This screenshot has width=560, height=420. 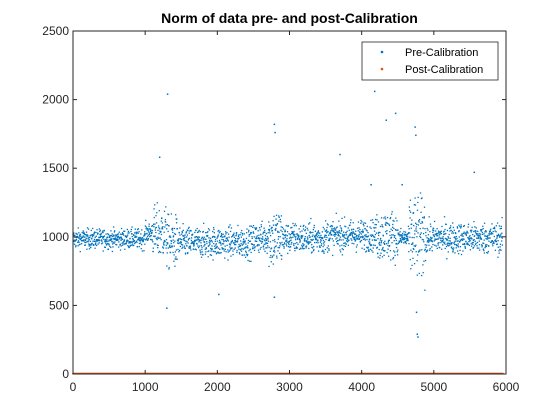 What do you see at coordinates (145, 387) in the screenshot?
I see `x-tick-label: 1000` at bounding box center [145, 387].